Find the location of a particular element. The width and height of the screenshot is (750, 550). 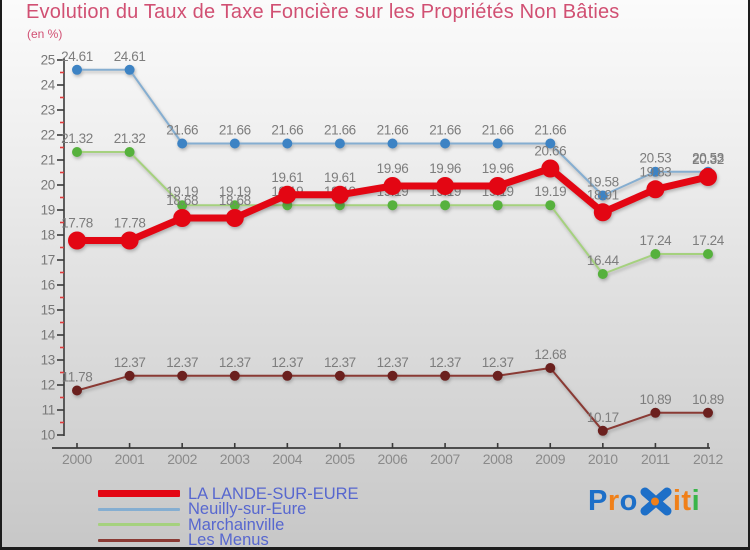

data-label: 20.32 is located at coordinates (708, 159).